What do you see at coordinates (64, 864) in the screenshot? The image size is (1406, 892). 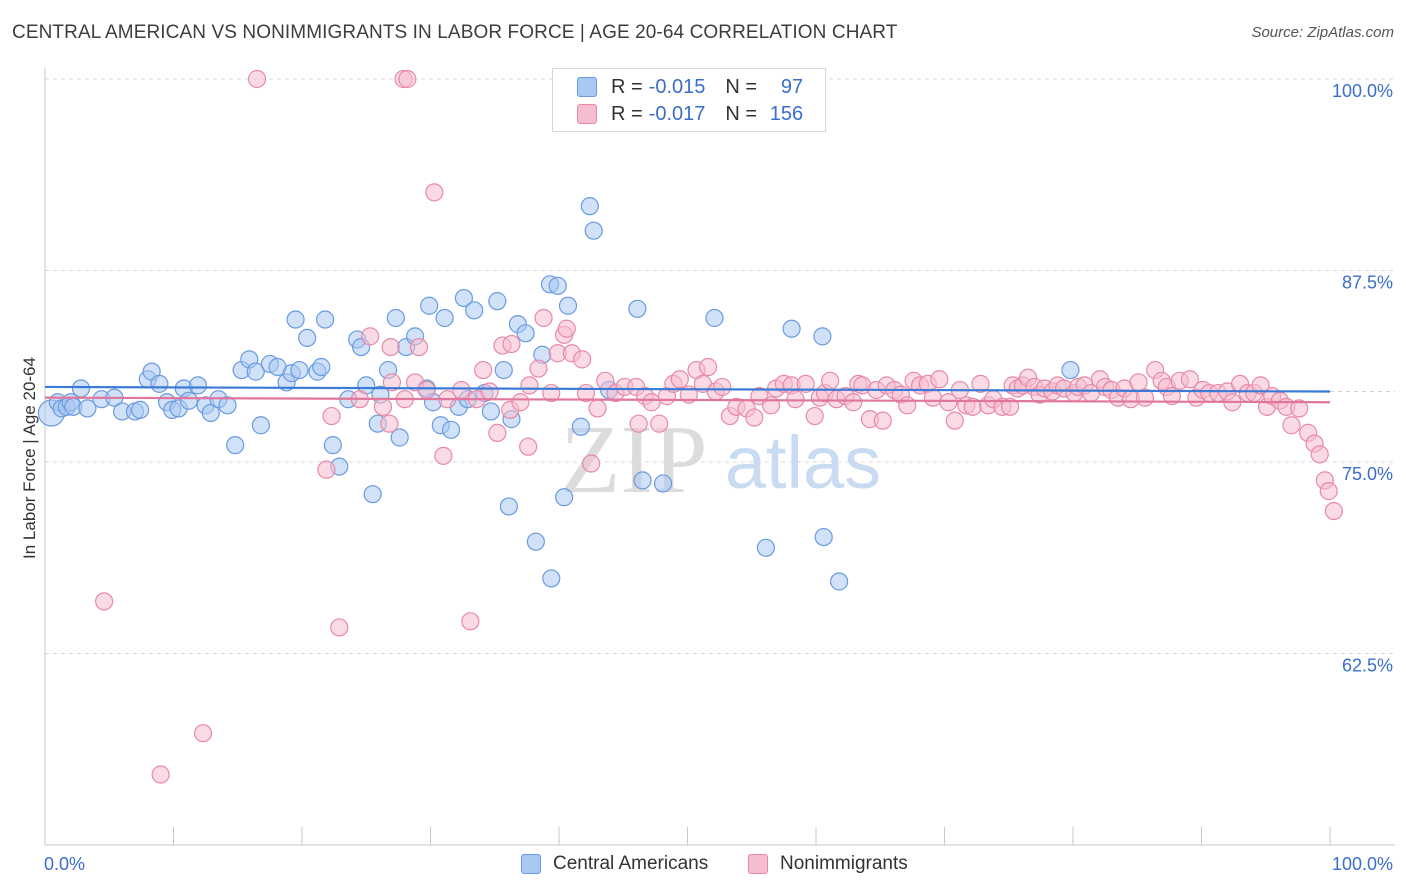 I see `x-tick-label: 0.0%` at bounding box center [64, 864].